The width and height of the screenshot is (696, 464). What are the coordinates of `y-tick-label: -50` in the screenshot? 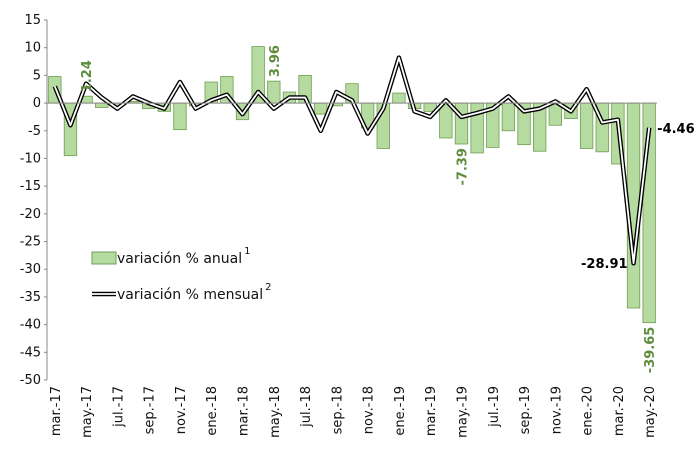 It's located at (30, 380).